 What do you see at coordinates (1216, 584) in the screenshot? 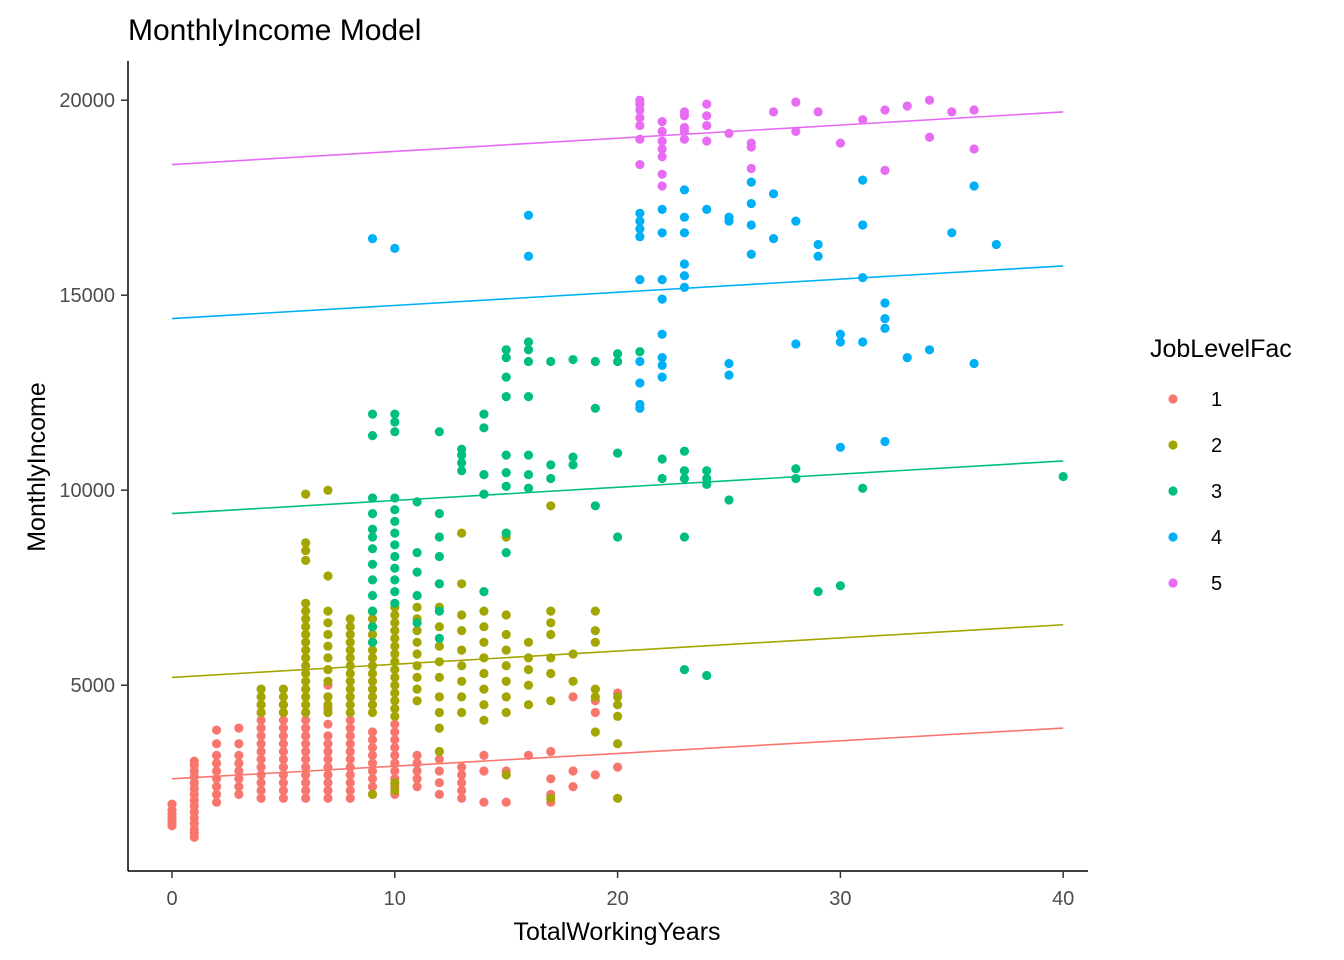
I see `legend-label-5: 5` at bounding box center [1216, 584].